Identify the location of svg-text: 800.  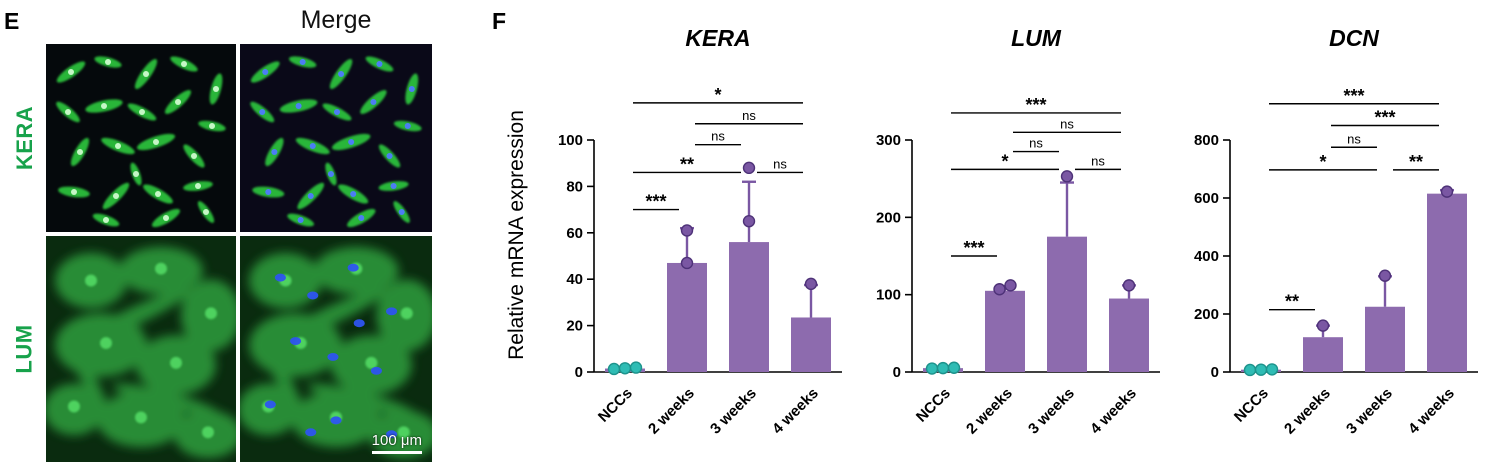
(1206, 140).